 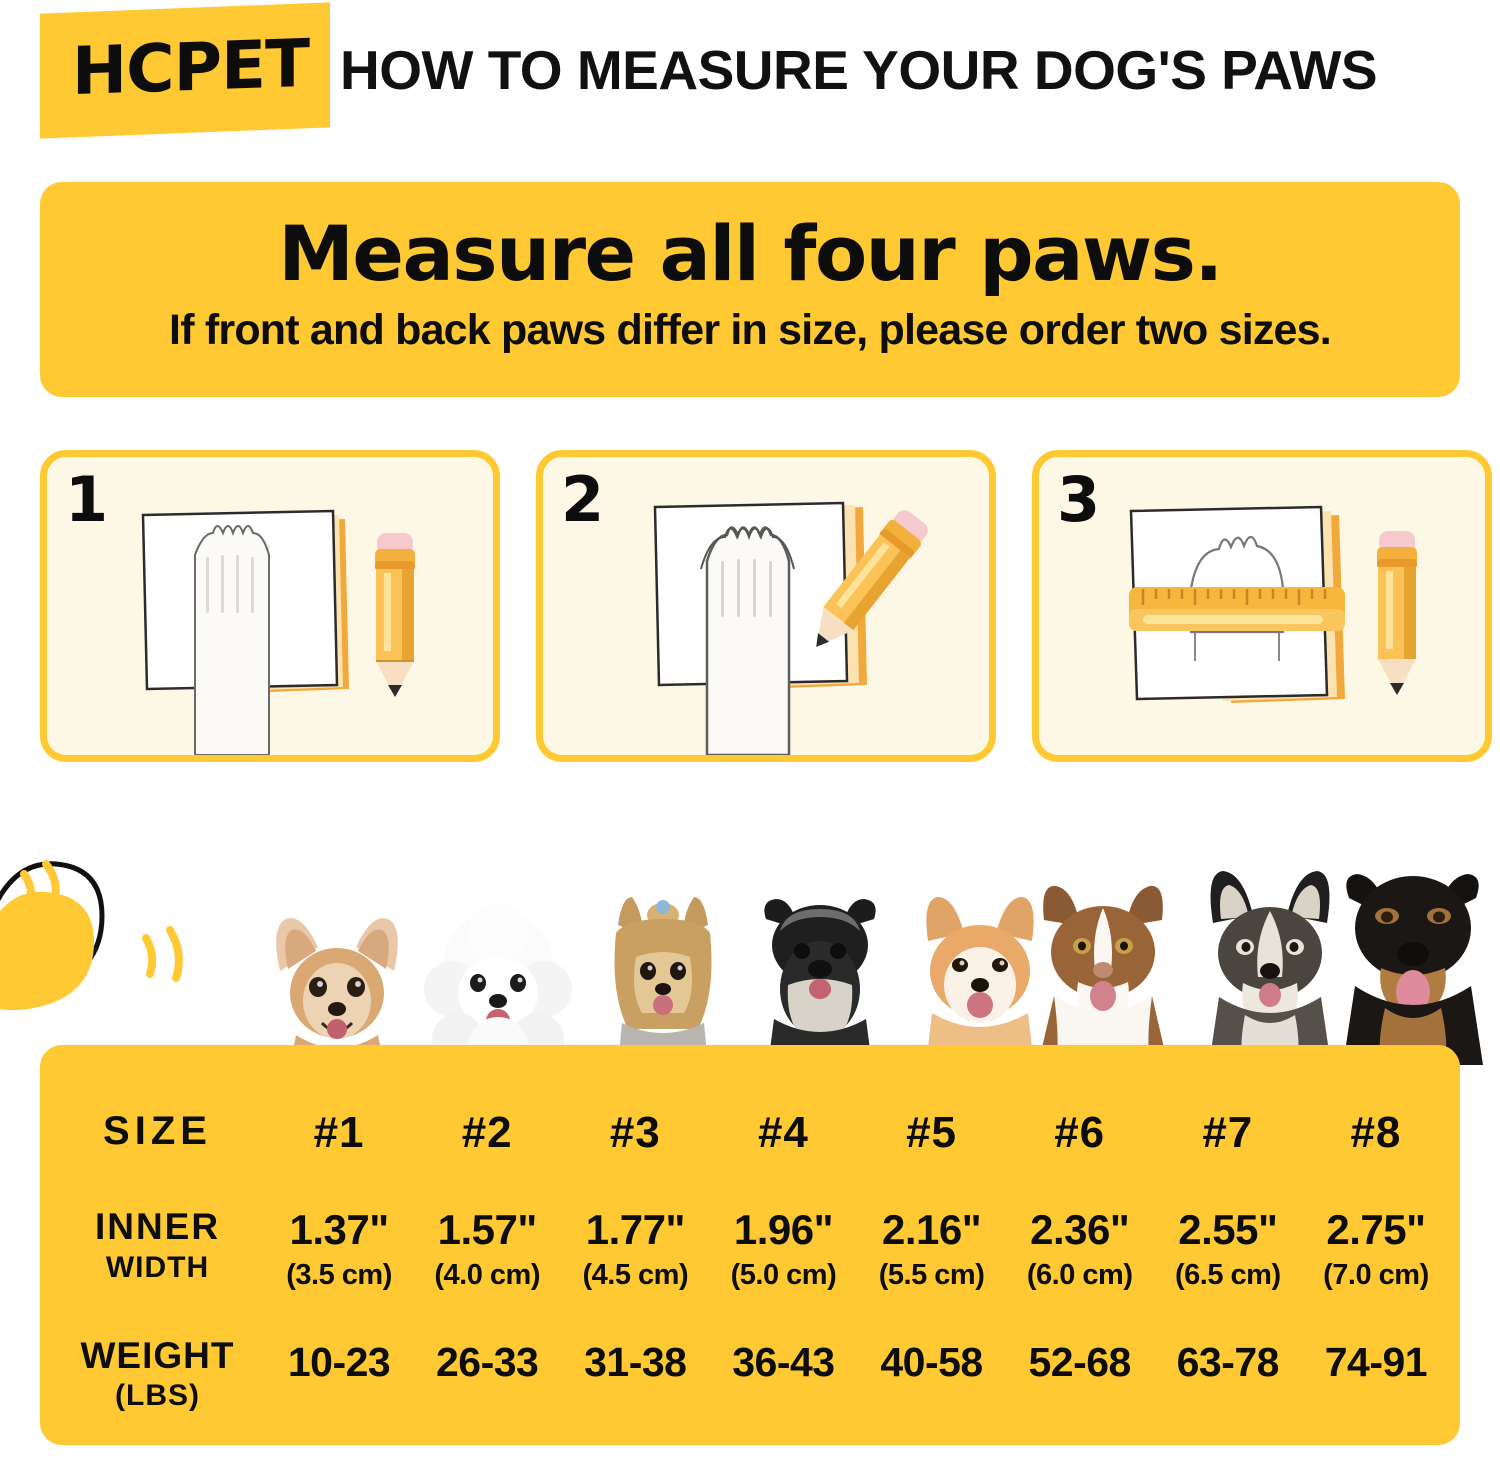 What do you see at coordinates (635, 1132) in the screenshot?
I see `table-cell: #3` at bounding box center [635, 1132].